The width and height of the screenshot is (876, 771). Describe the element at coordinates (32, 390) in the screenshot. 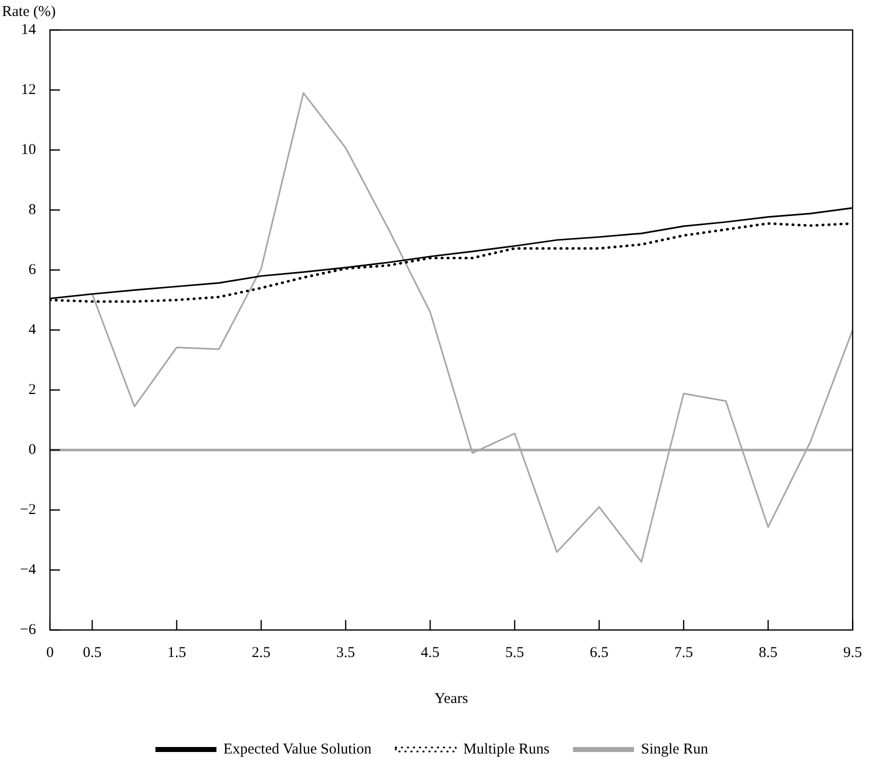

I see `y-tick-label: 2` at that location.